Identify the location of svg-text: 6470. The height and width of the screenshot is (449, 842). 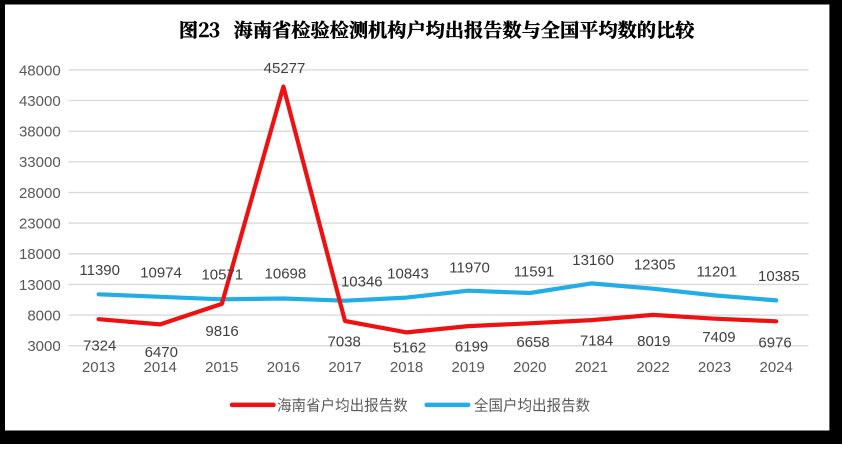
(161, 352).